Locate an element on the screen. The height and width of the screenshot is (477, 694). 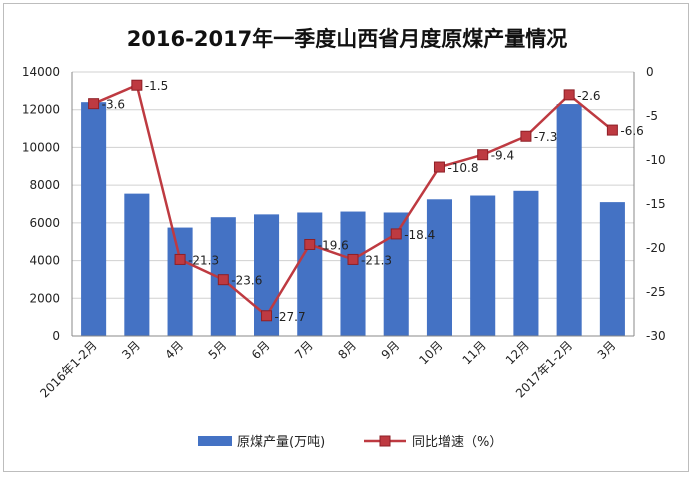
x-tick-label: 6月 is located at coordinates (261, 350).